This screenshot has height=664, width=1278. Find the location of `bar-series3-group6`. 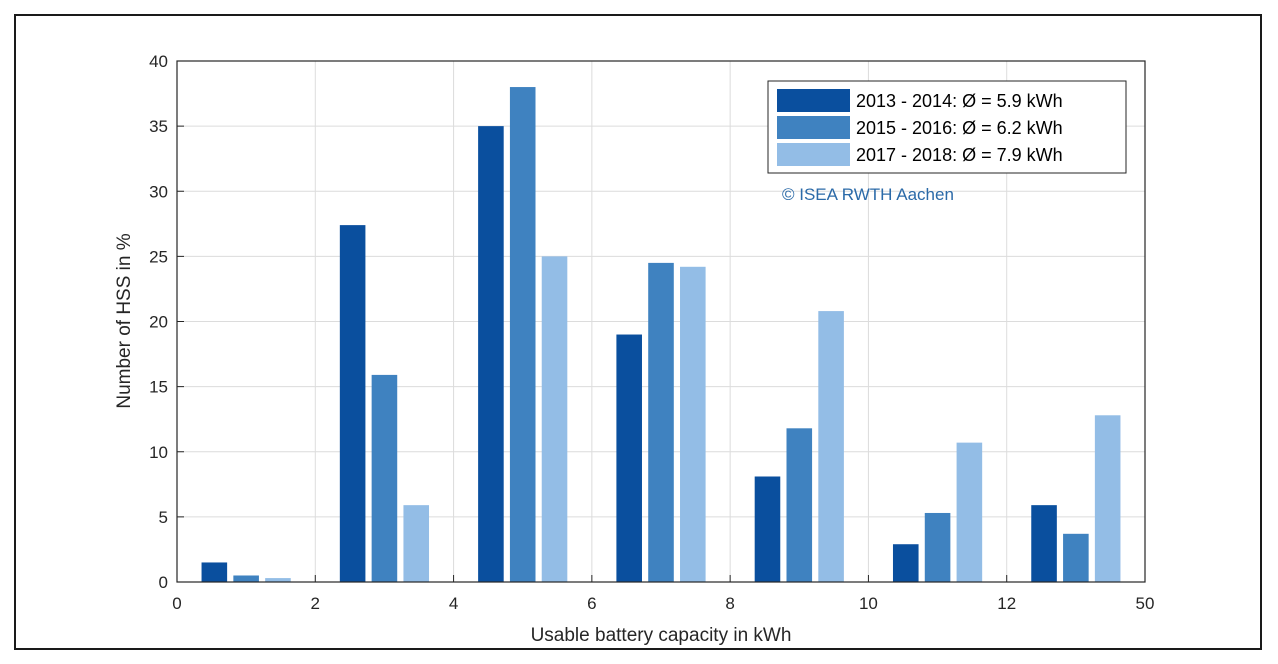

bar-series3-group6 is located at coordinates (969, 512).